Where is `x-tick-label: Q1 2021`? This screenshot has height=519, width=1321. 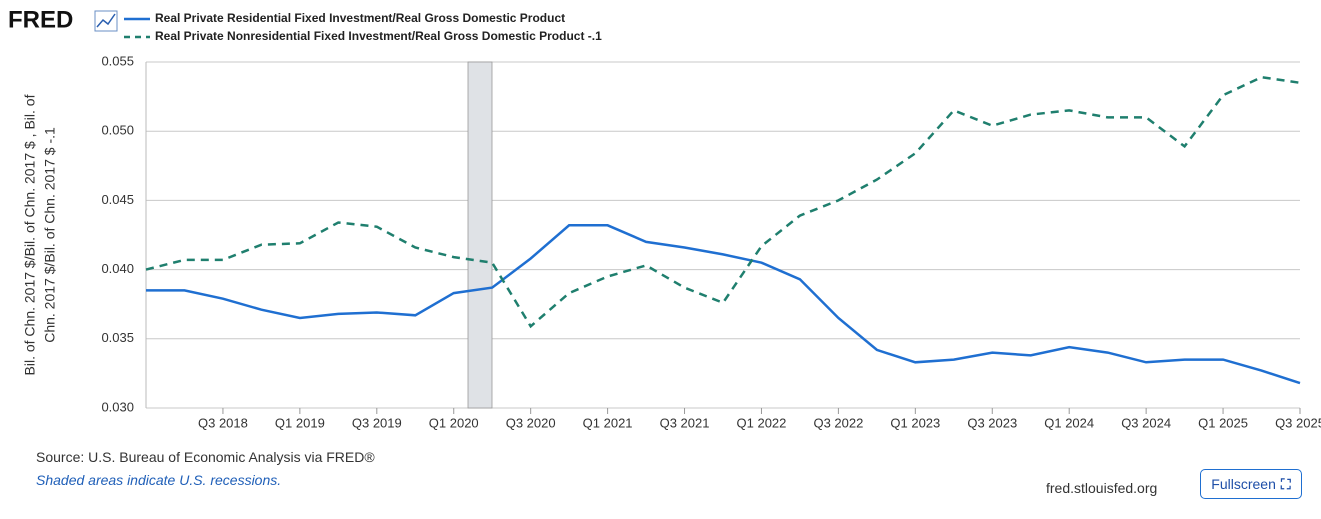
x-tick-label: Q1 2021 is located at coordinates (608, 422).